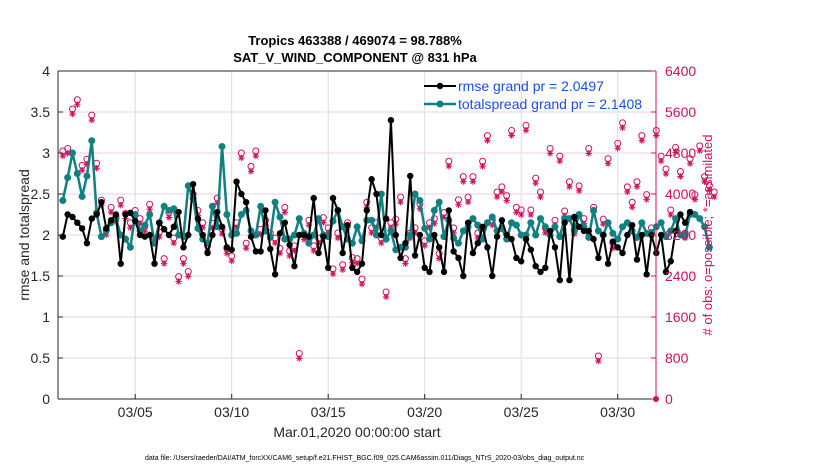 The width and height of the screenshot is (830, 470). What do you see at coordinates (680, 71) in the screenshot?
I see `right-y-tick-label: 6400` at bounding box center [680, 71].